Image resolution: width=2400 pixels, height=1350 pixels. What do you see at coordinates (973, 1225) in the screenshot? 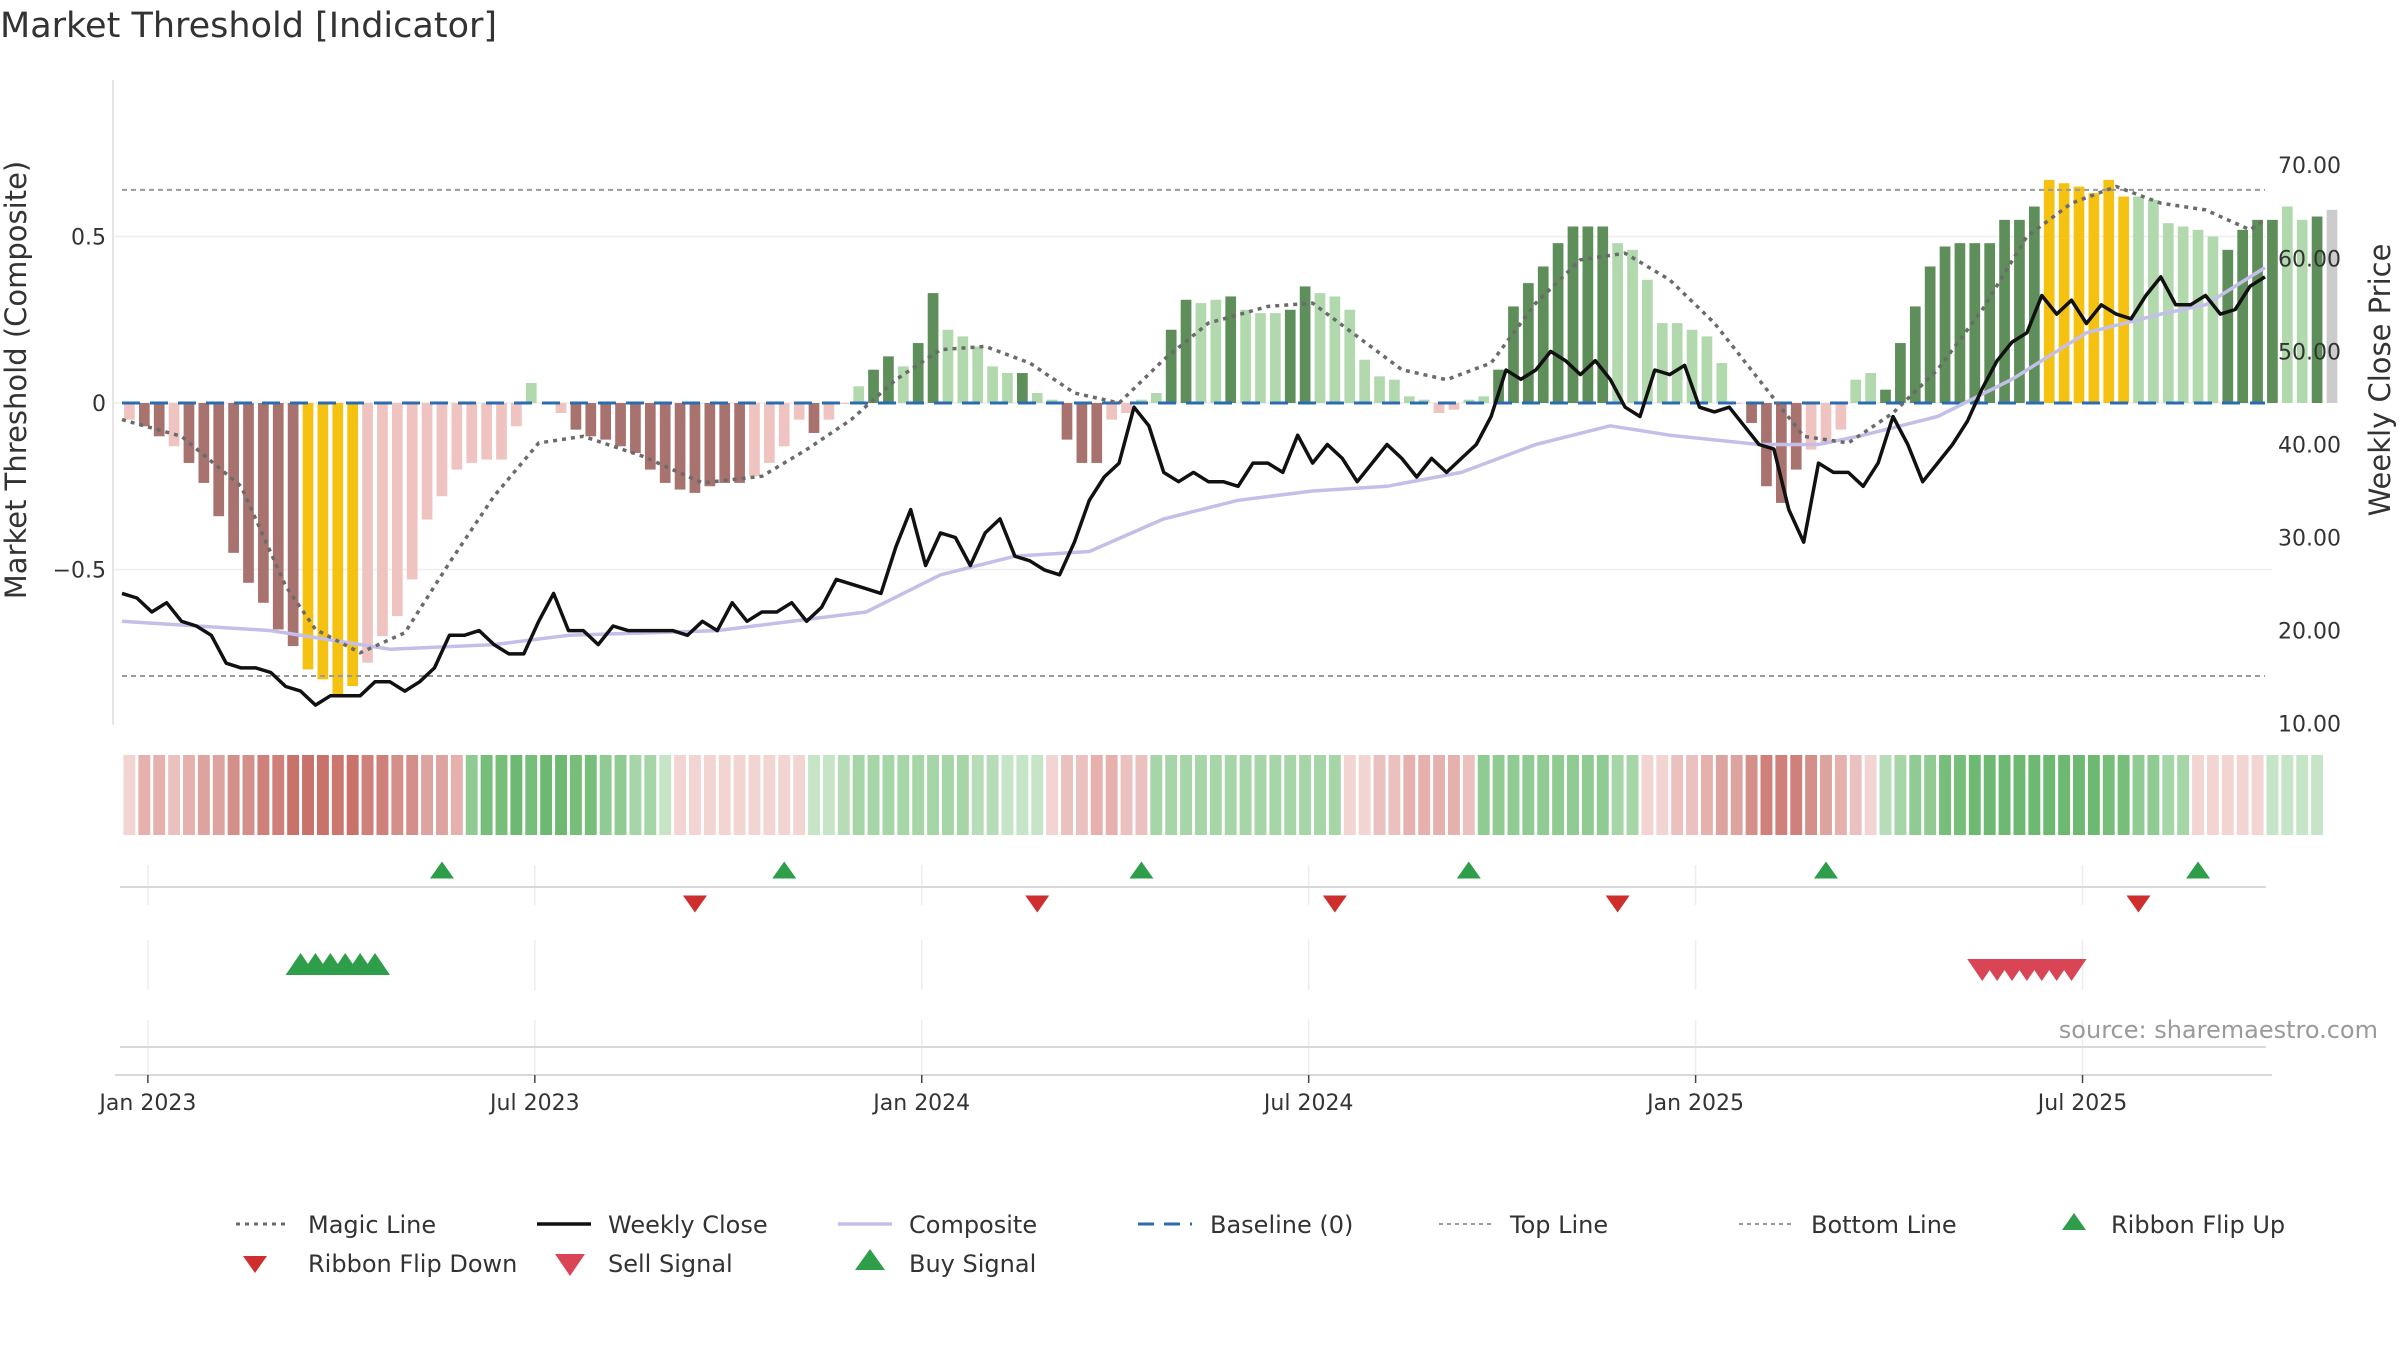
I see `legend-label-composite: Composite` at bounding box center [973, 1225].